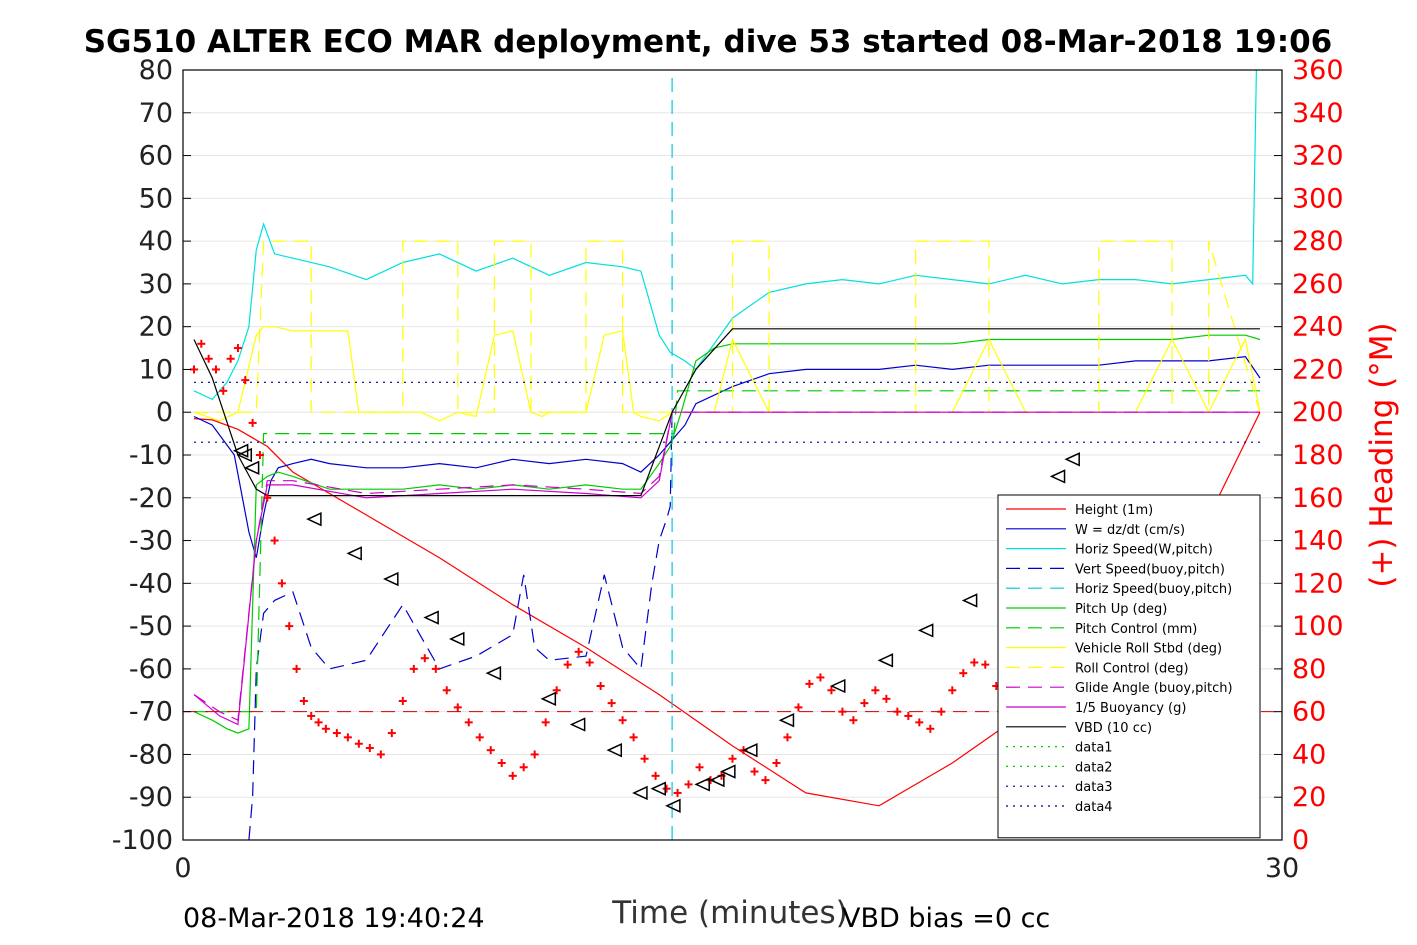  I want to click on legend-entry: Pitch Up (deg), so click(1121, 609).